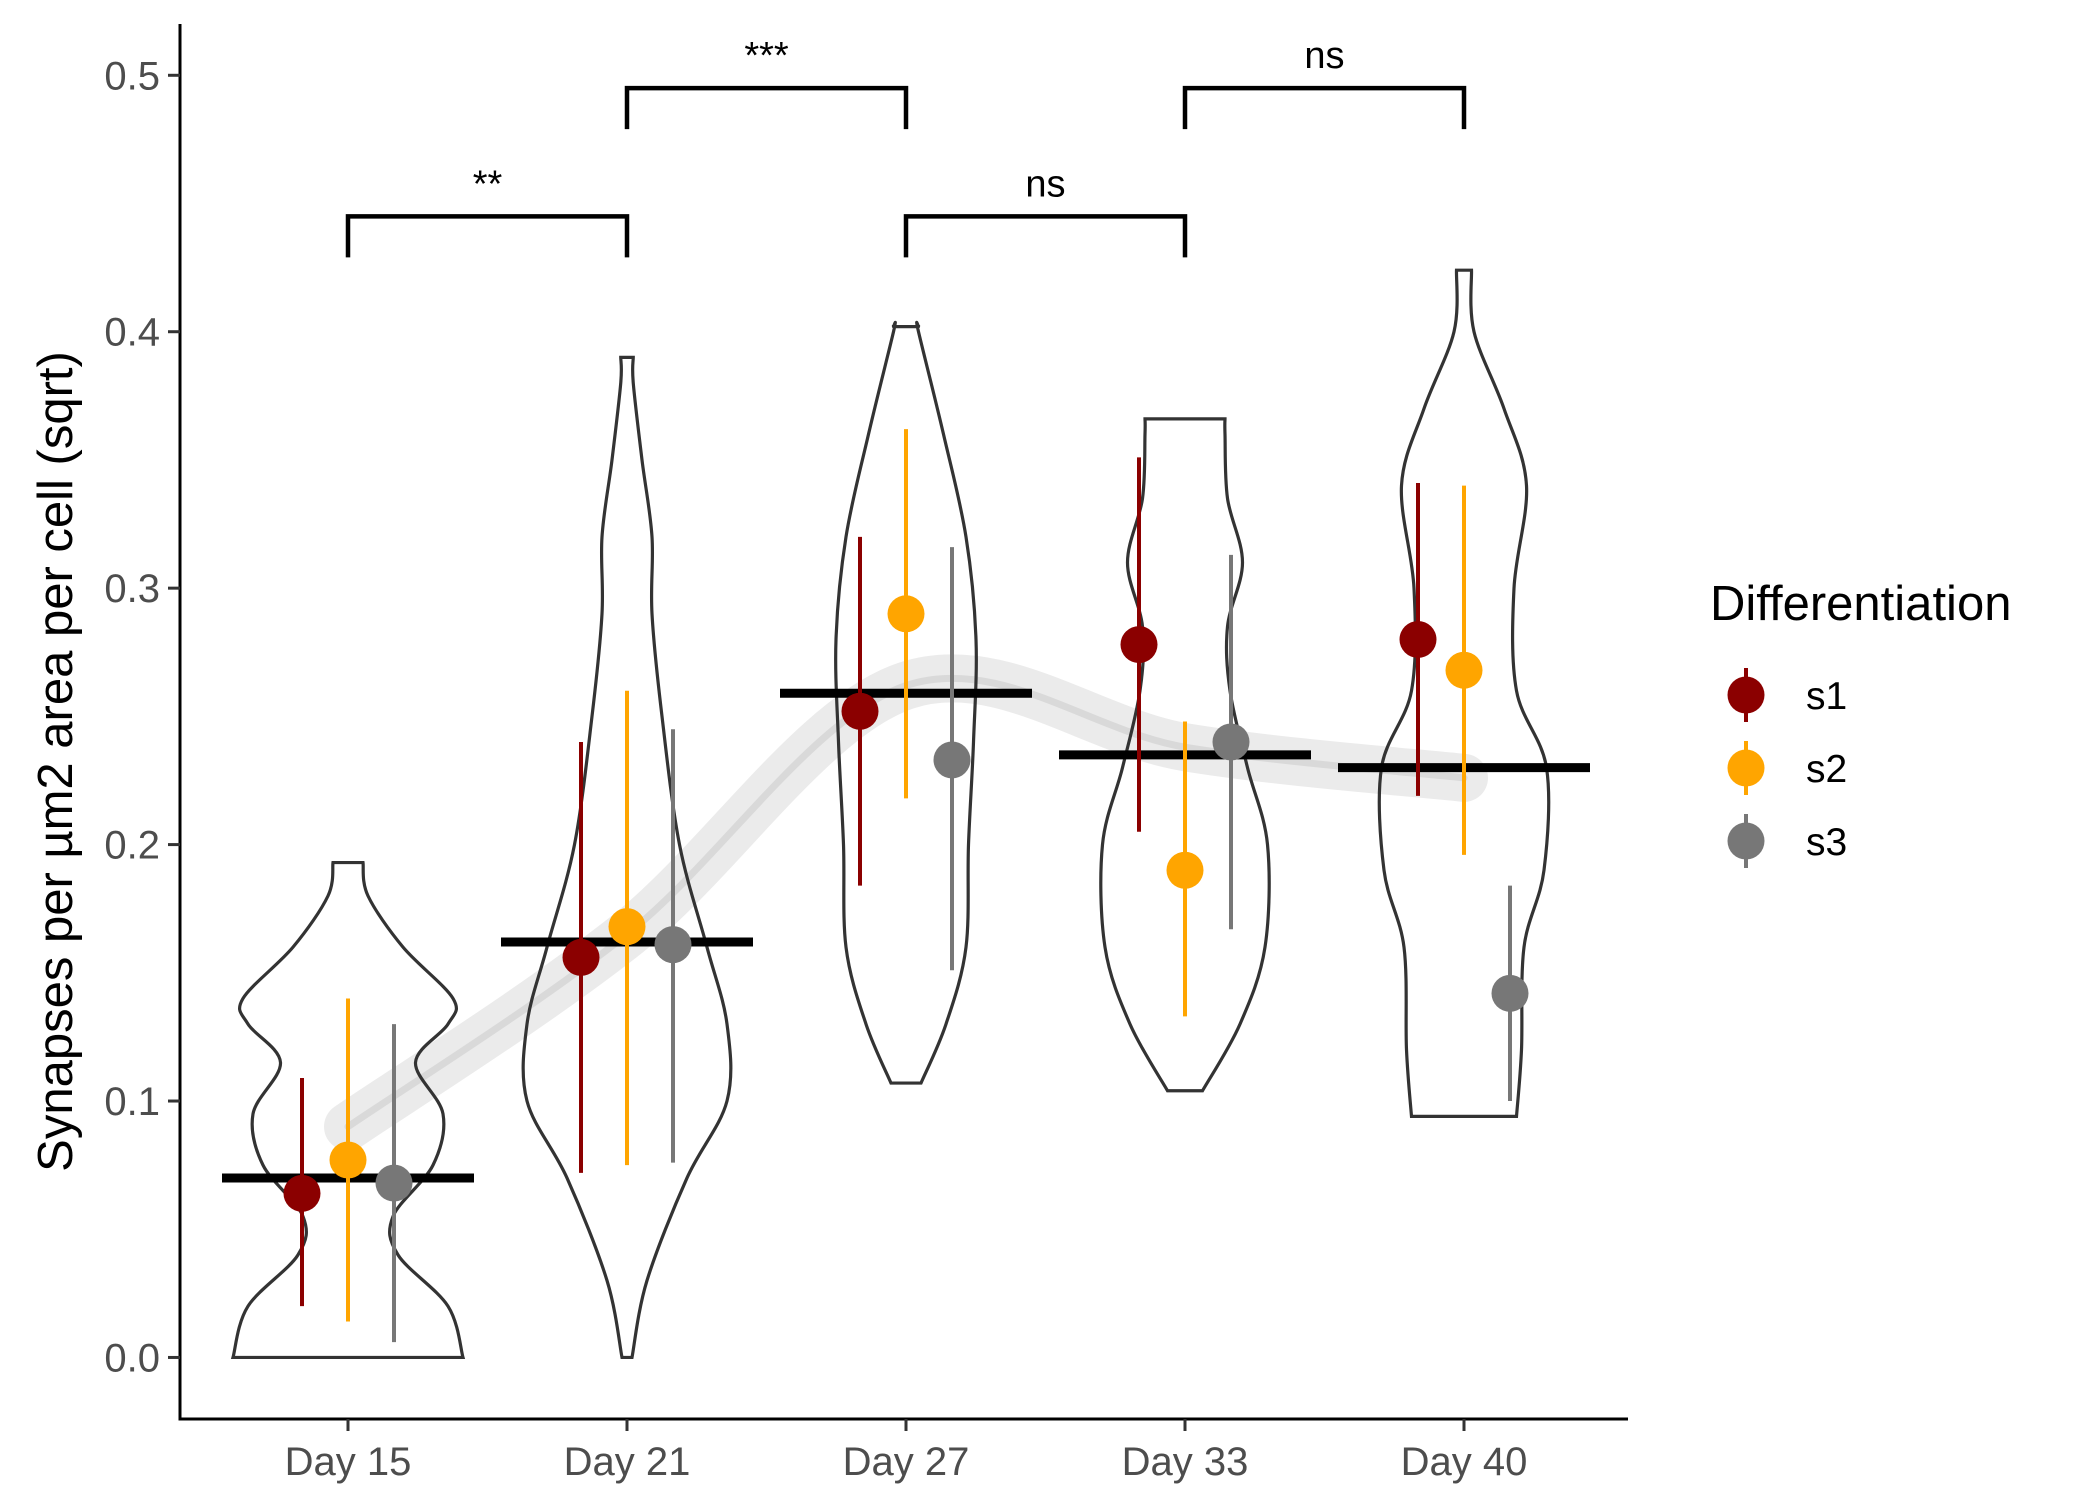  What do you see at coordinates (1860, 722) in the screenshot?
I see `legend: Differentiation s1 s2 s3` at bounding box center [1860, 722].